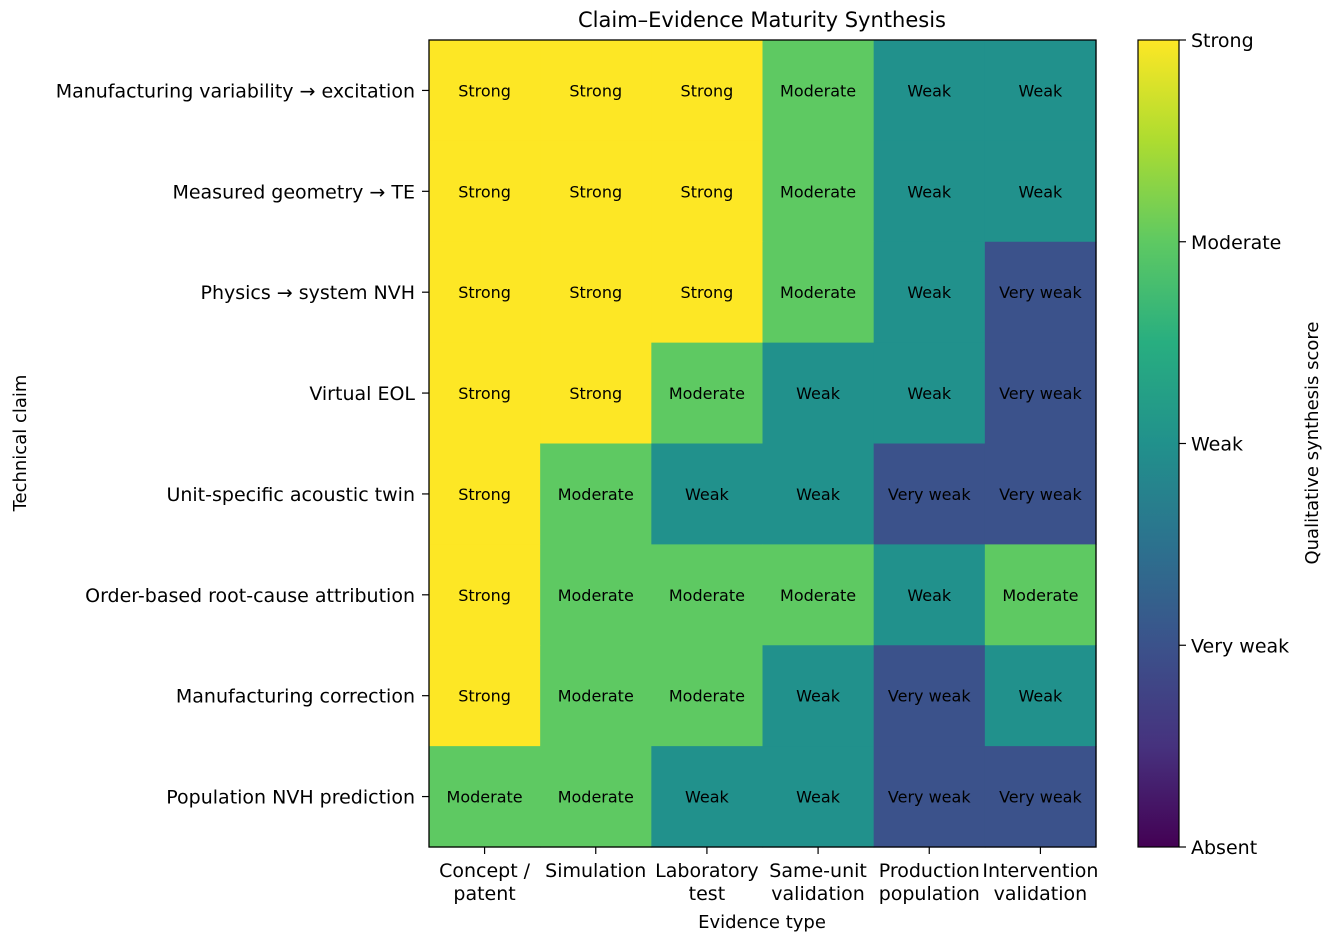 The width and height of the screenshot is (1331, 942). Describe the element at coordinates (250, 596) in the screenshot. I see `y-tick-label: Order-based root-cause attribution` at that location.